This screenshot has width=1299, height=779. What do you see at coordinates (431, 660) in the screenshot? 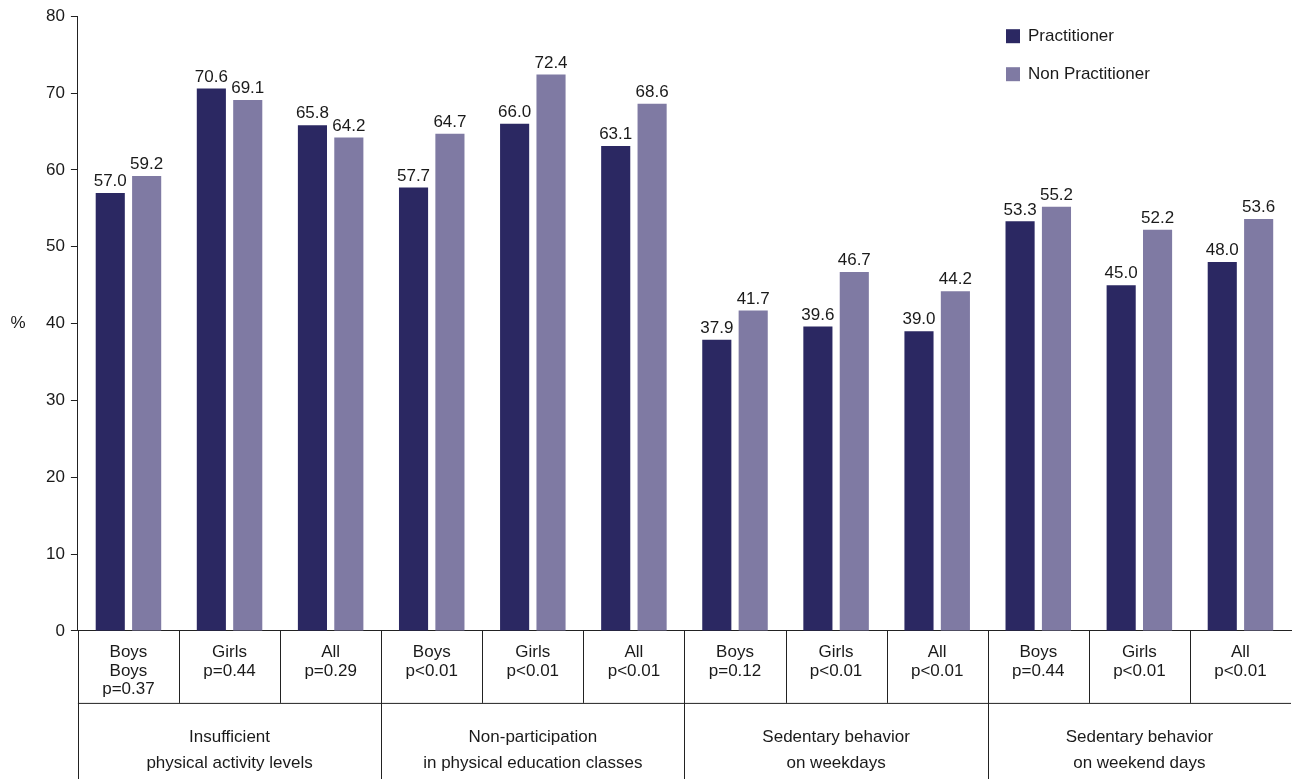
I see `x-tick-label: Boys p<0.01` at bounding box center [431, 660].